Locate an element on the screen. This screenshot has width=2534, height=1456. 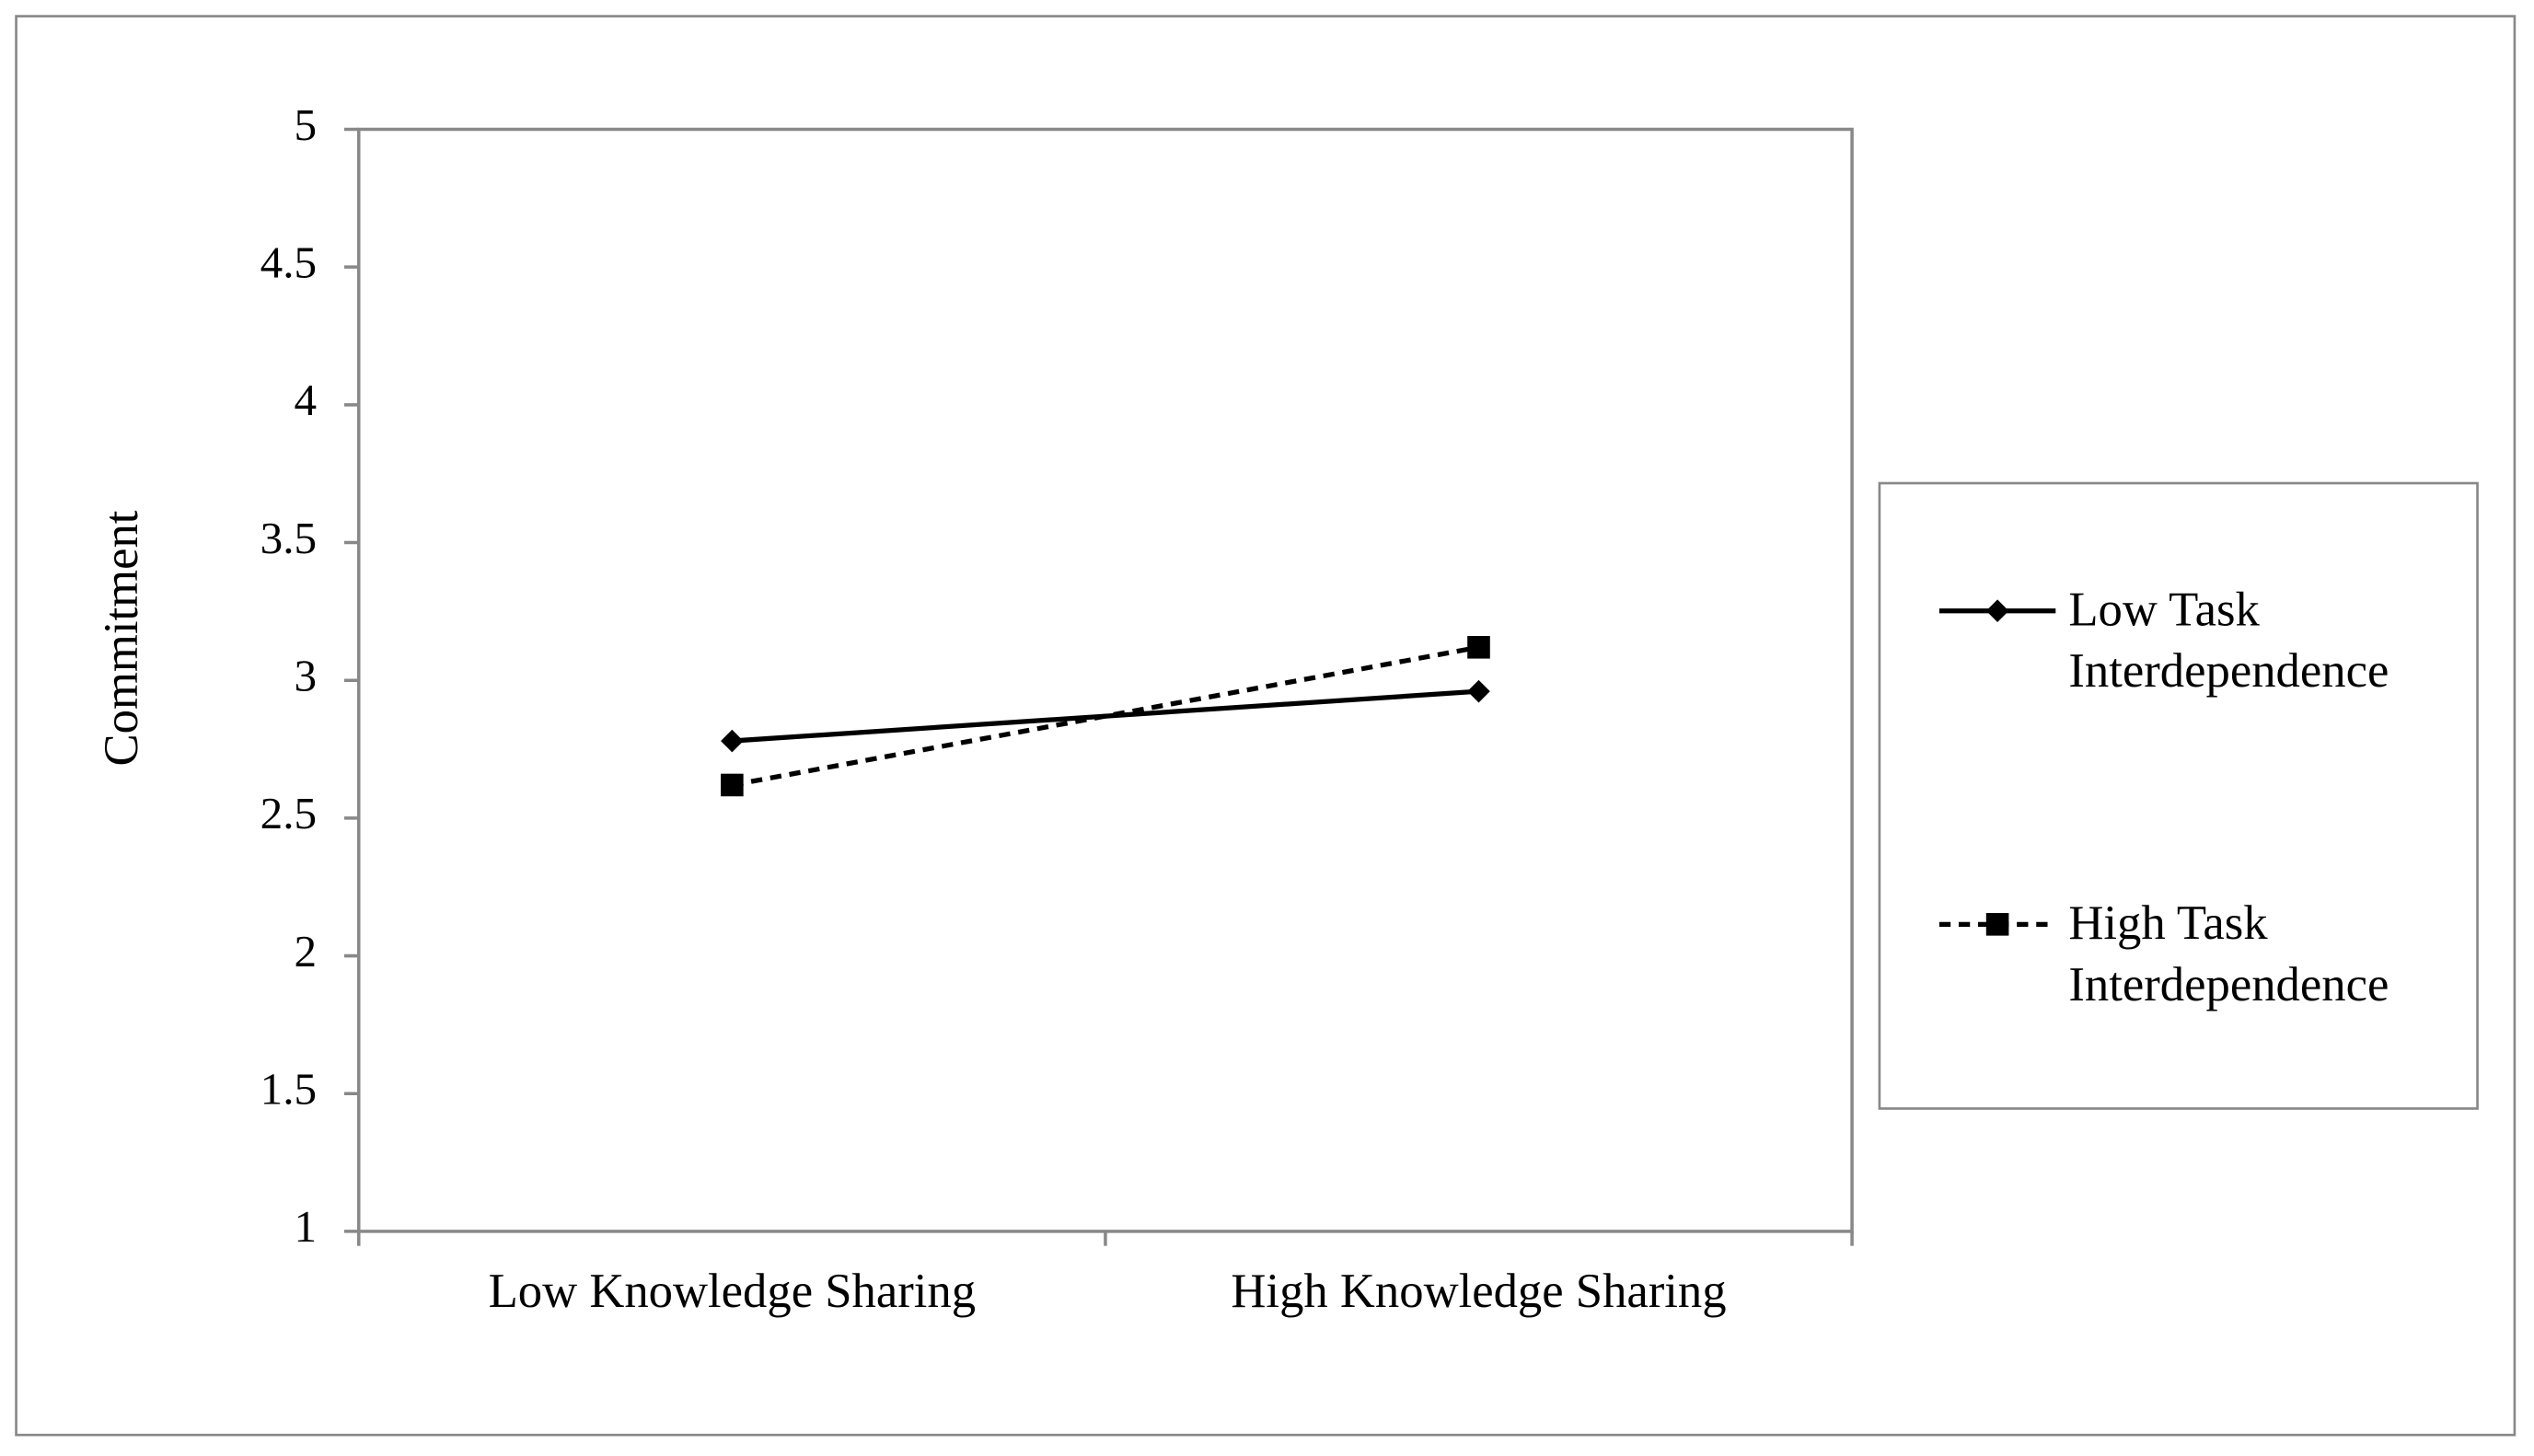
legend-entry: Low Task Interdependence is located at coordinates (2228, 641).